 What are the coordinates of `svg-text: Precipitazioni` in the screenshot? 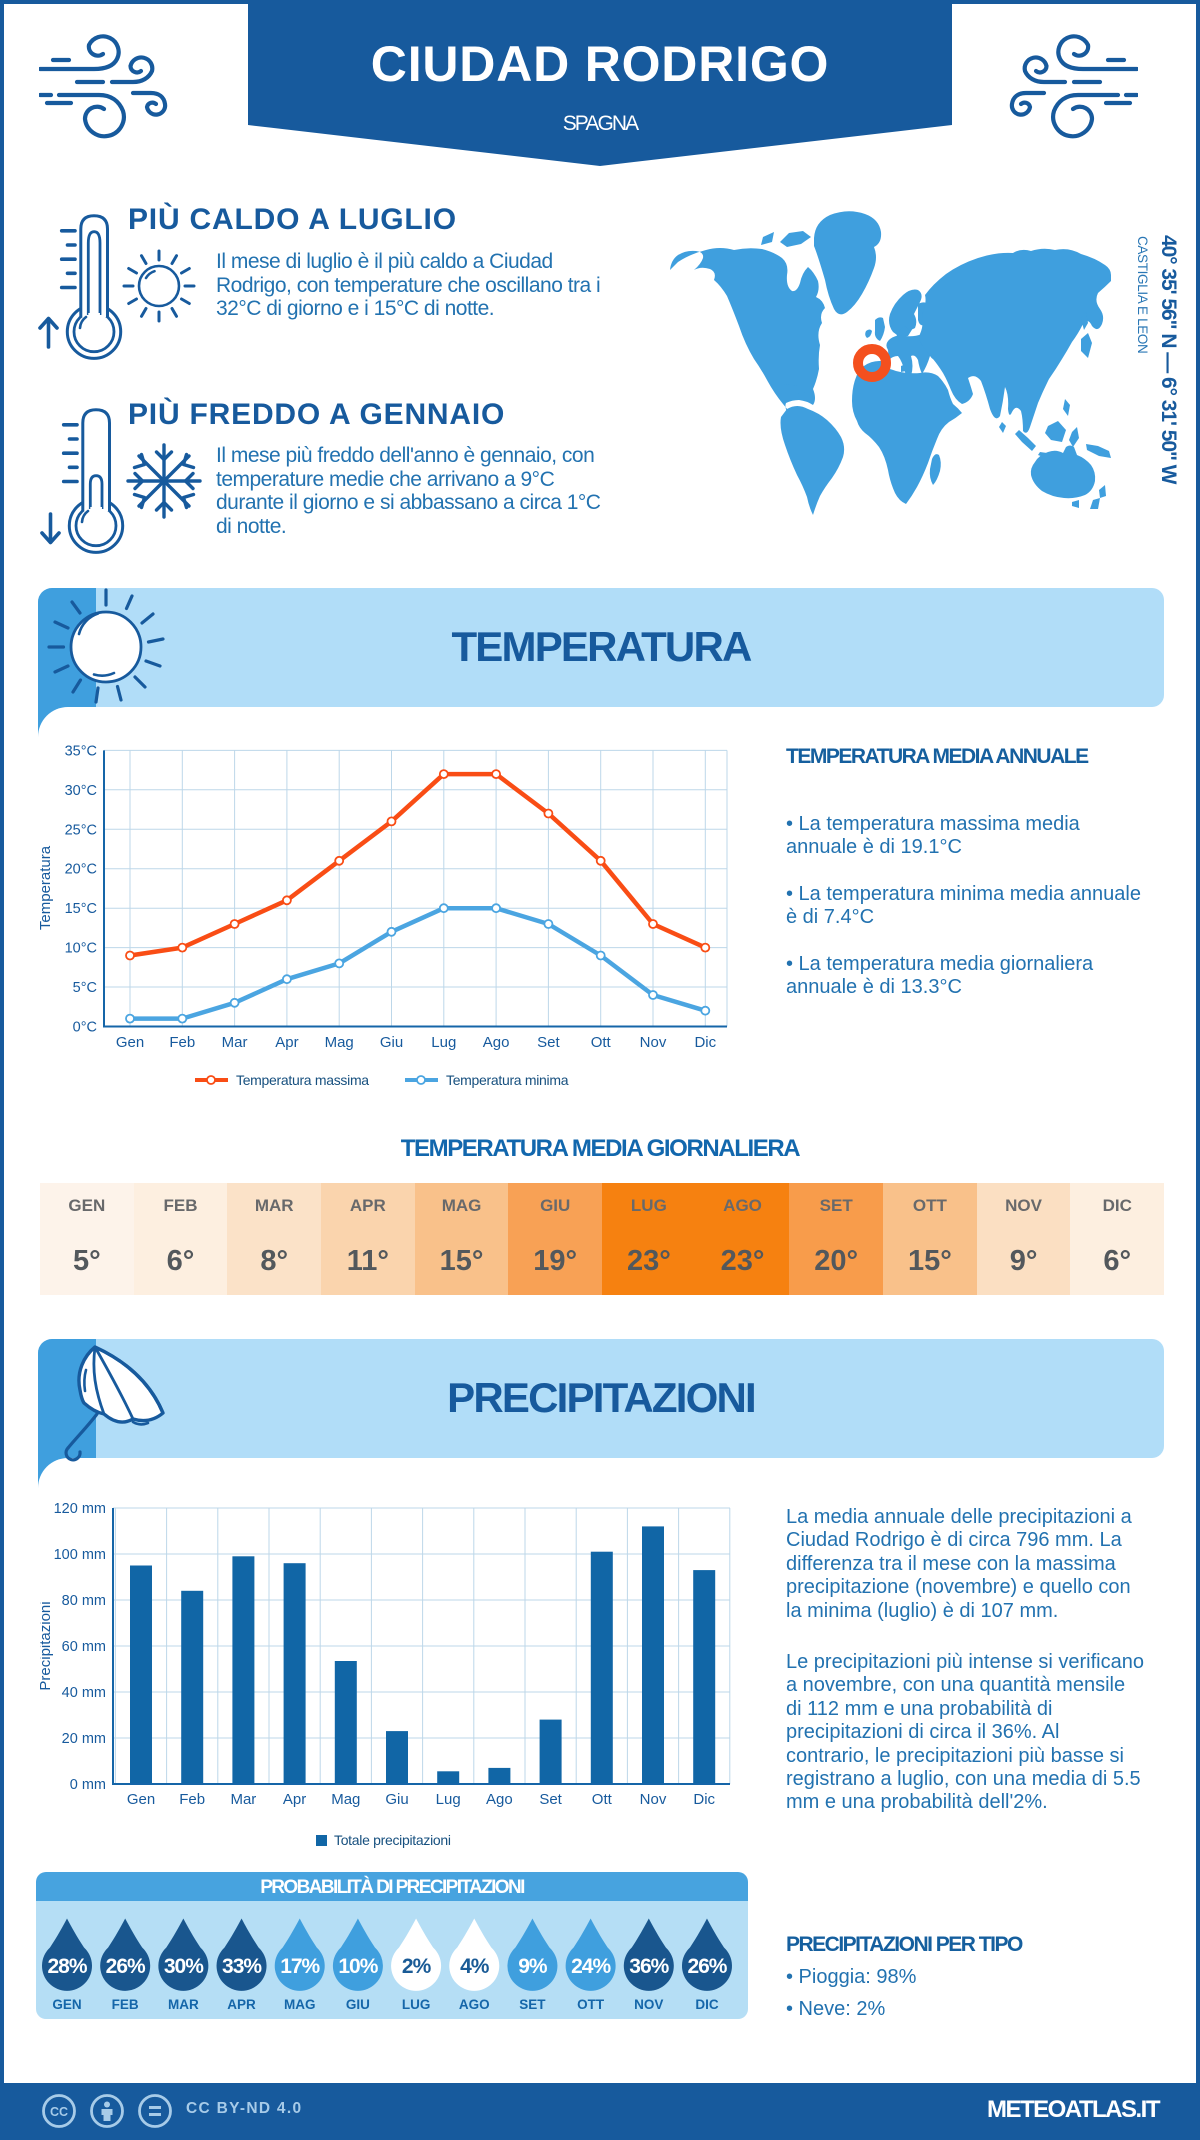 It's located at (47, 1645).